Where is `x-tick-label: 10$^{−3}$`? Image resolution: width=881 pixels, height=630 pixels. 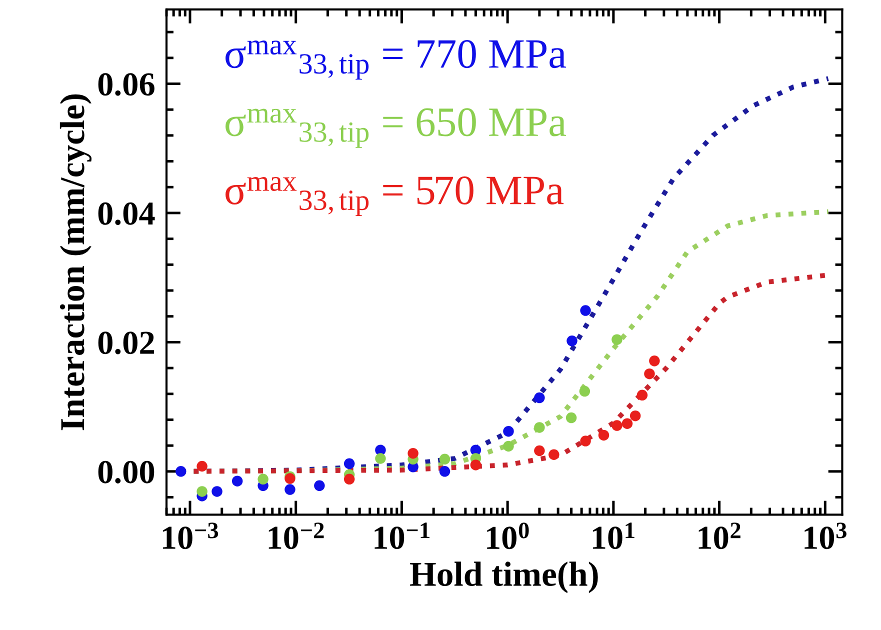
x-tick-label: 10$^{−3}$ is located at coordinates (190, 536).